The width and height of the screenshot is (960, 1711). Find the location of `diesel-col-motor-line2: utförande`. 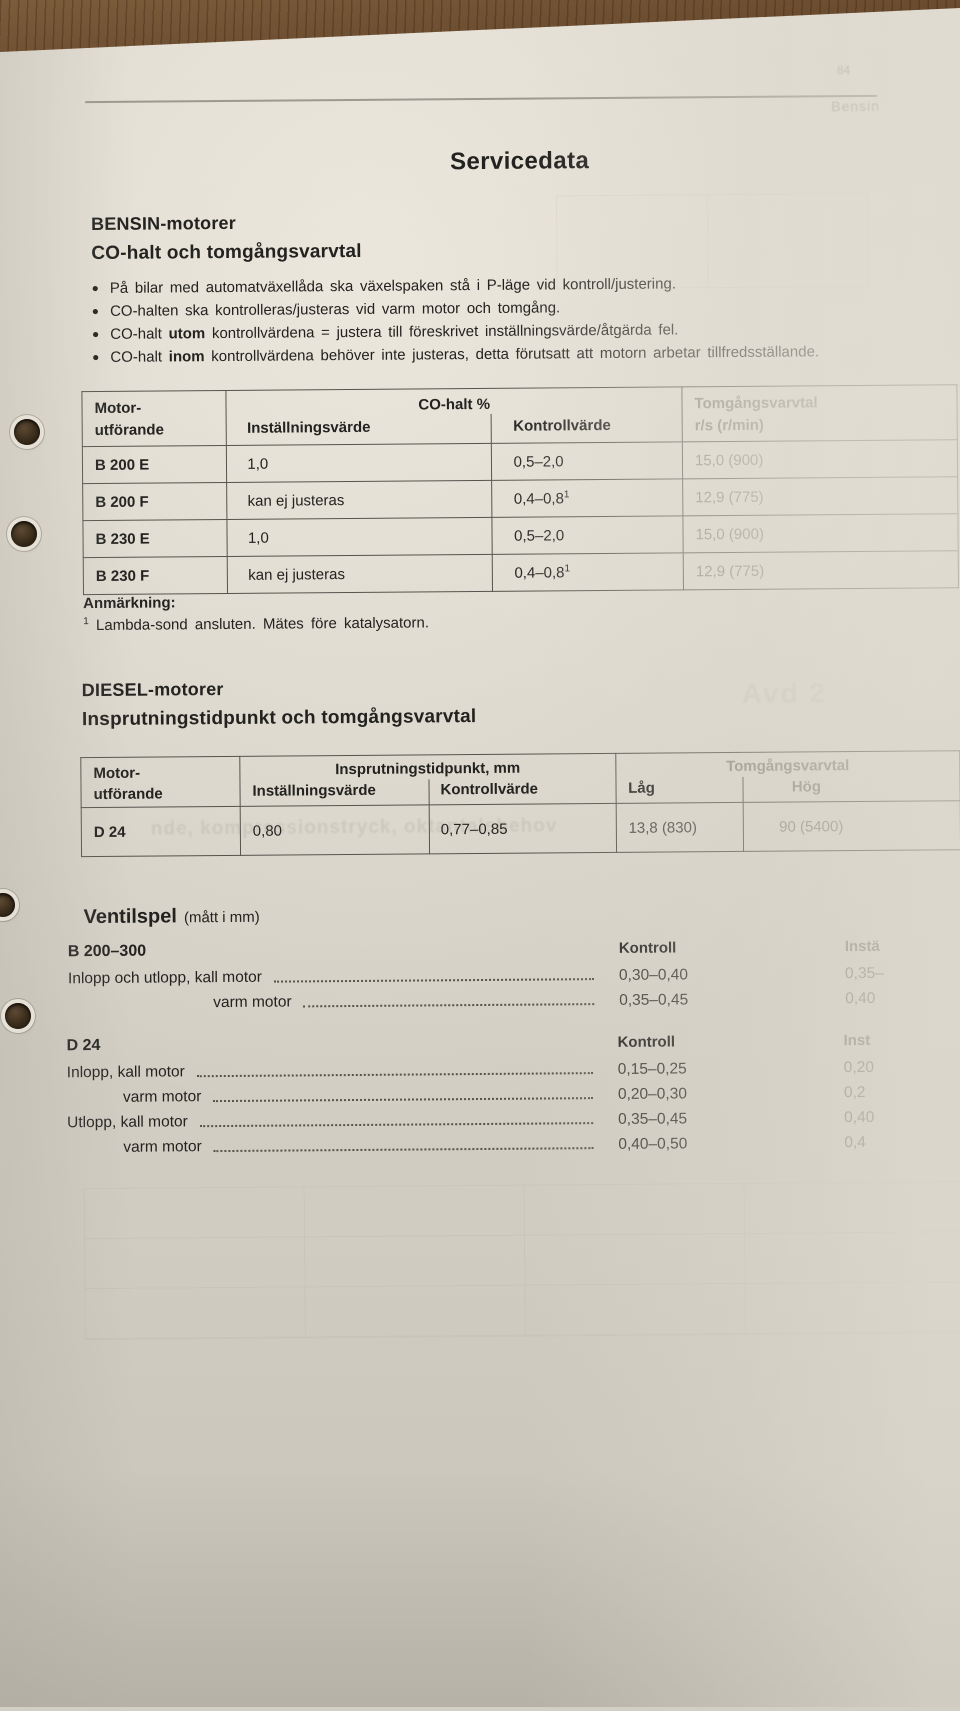

diesel-col-motor-line2: utförande is located at coordinates (128, 794).